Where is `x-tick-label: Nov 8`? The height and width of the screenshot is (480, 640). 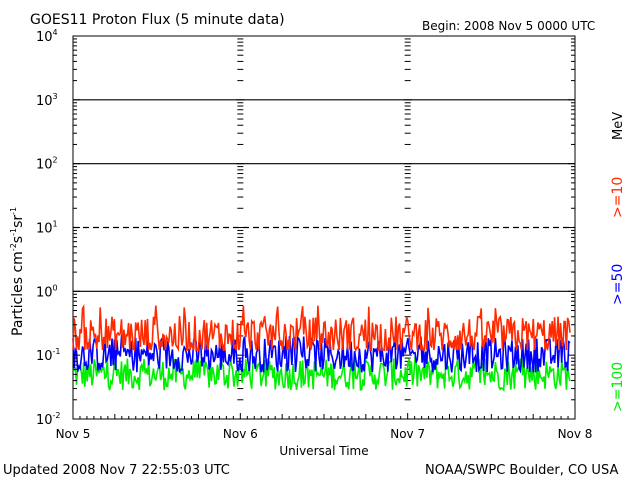
x-tick-label: Nov 8 is located at coordinates (575, 434).